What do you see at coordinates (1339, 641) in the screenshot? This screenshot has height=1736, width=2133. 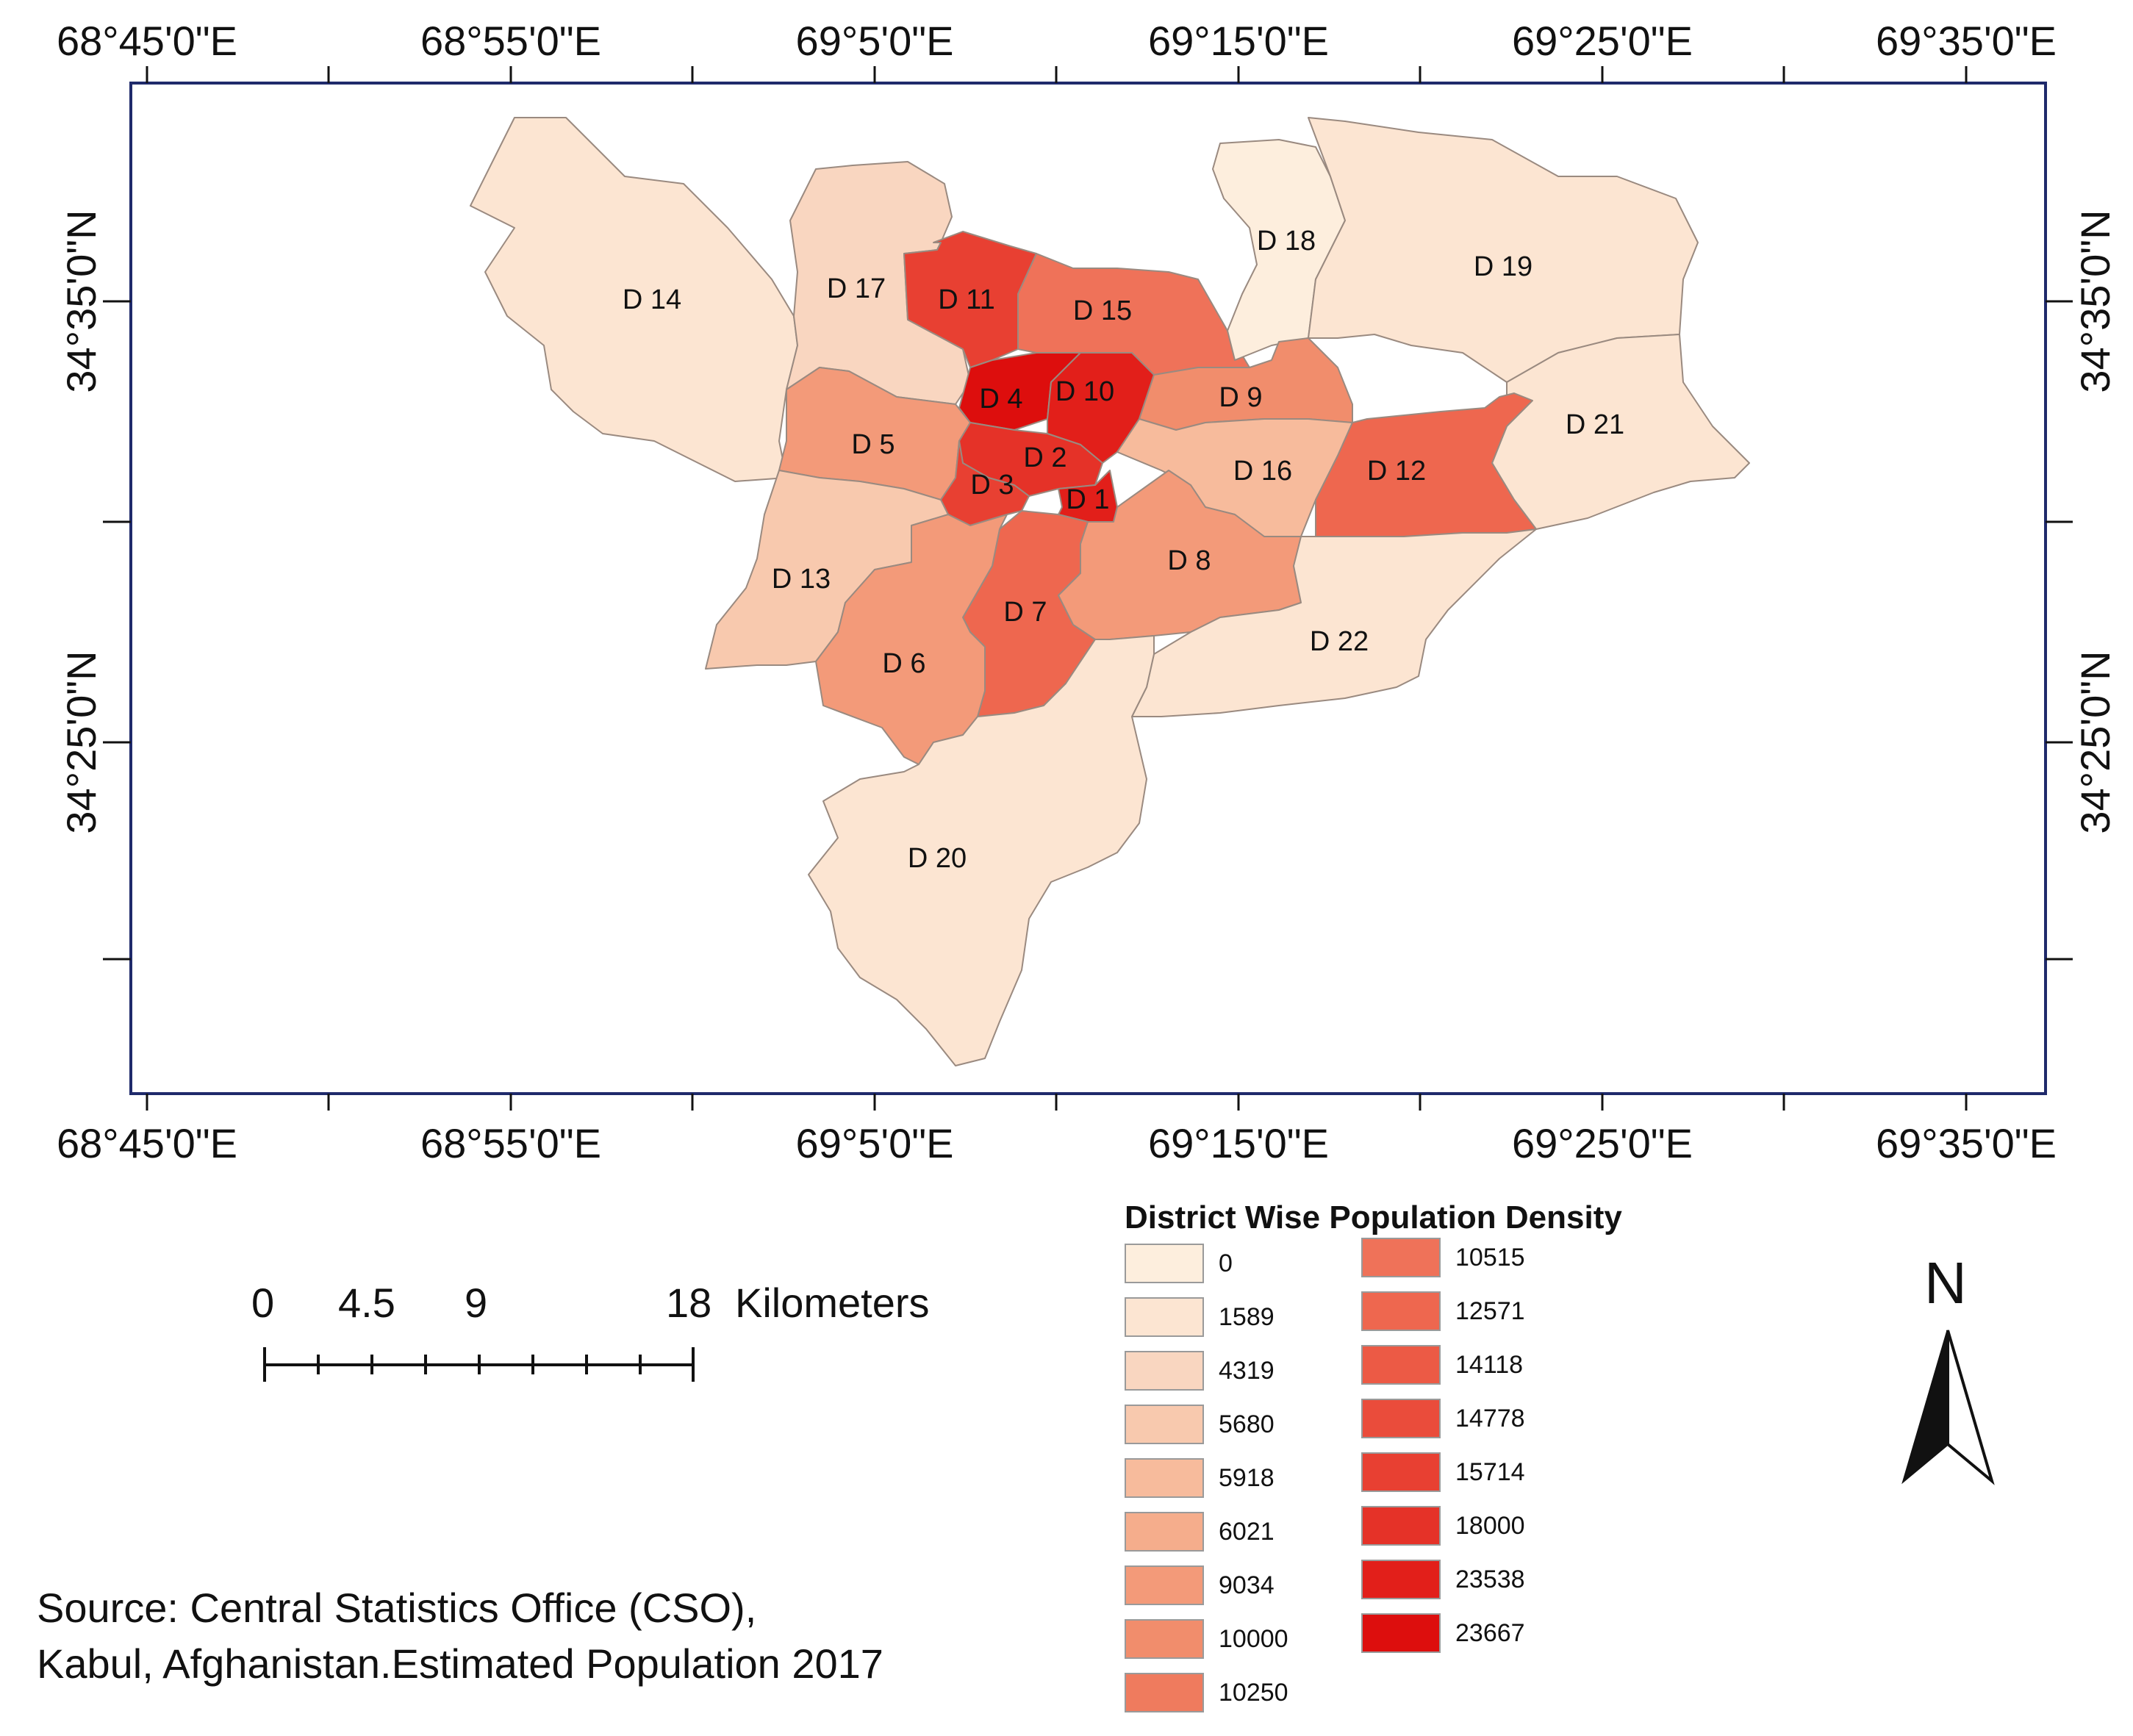 I see `label-d22: D 22` at bounding box center [1339, 641].